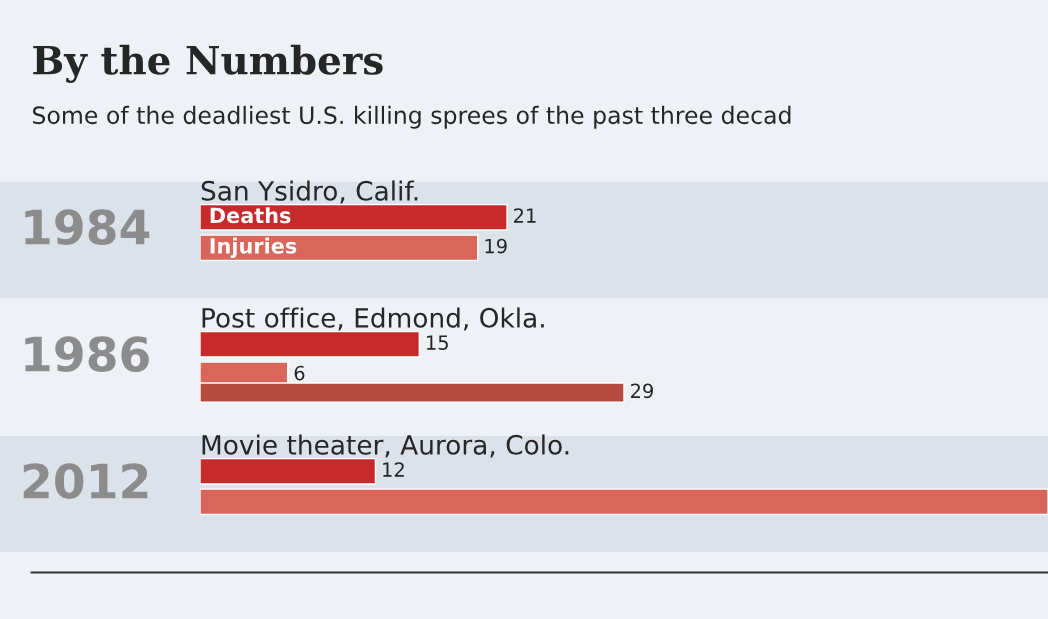  What do you see at coordinates (437, 342) in the screenshot?
I see `data-label: 15` at bounding box center [437, 342].